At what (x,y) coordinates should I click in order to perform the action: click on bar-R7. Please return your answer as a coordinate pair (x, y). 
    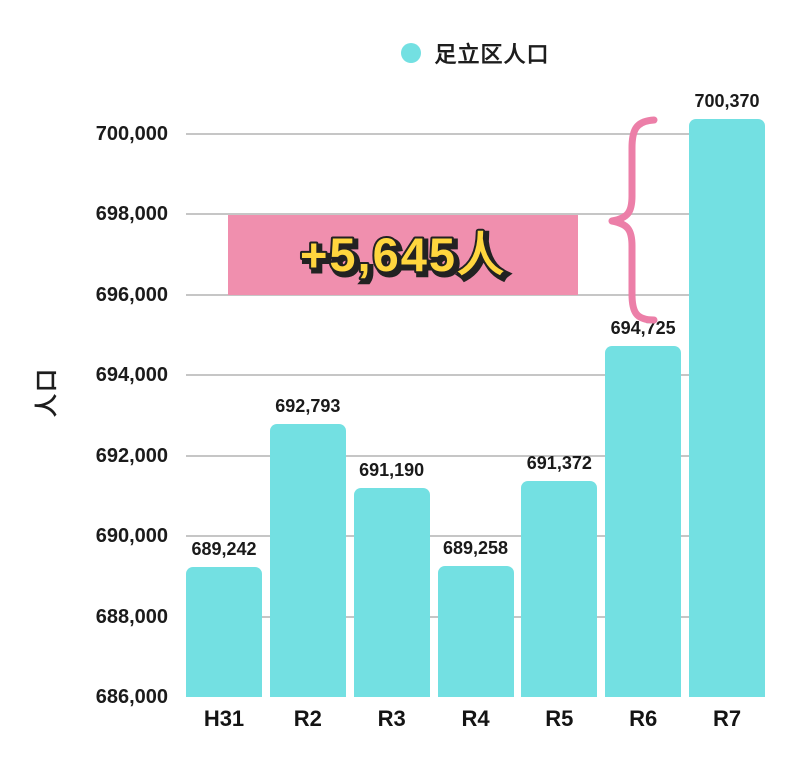
    Looking at the image, I should click on (727, 408).